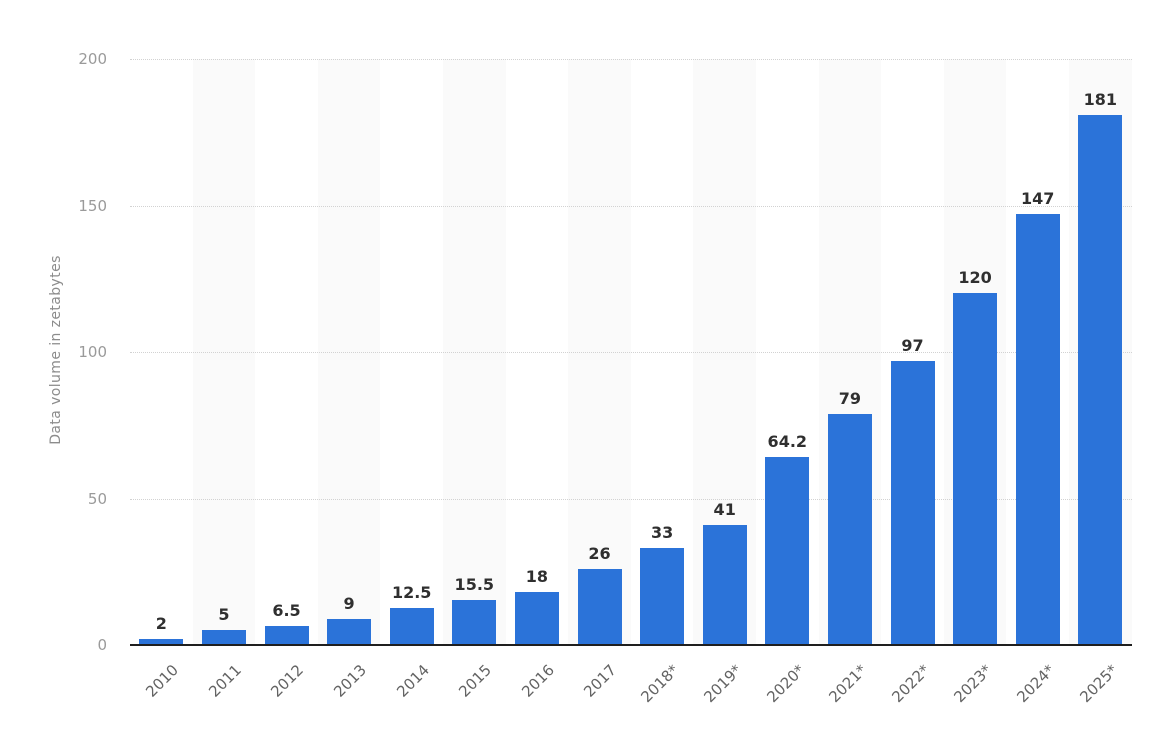  I want to click on bar-value-label: 41, so click(724, 509).